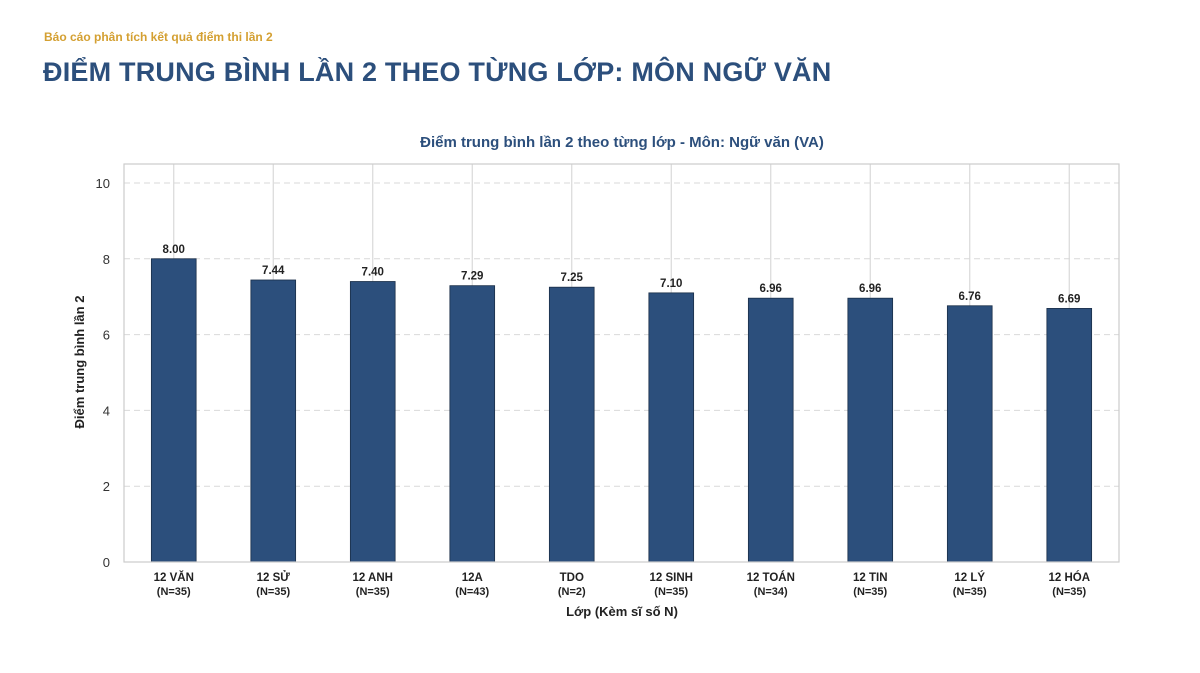 This screenshot has width=1200, height=673. I want to click on x-tick-sublabel: (N=43), so click(472, 592).